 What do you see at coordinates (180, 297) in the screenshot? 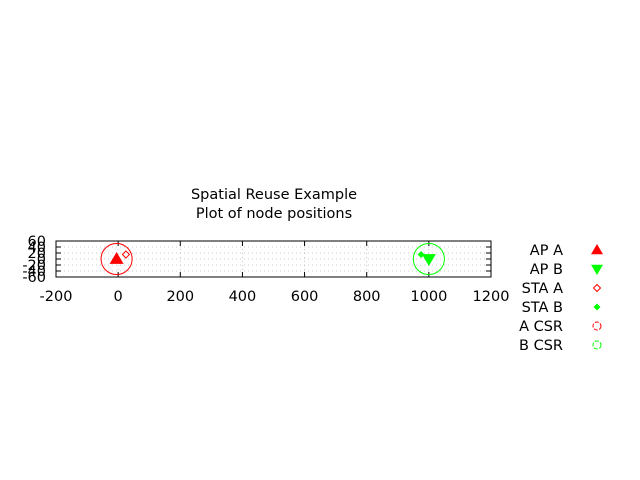
I see `x-tick-label: 200` at bounding box center [180, 297].